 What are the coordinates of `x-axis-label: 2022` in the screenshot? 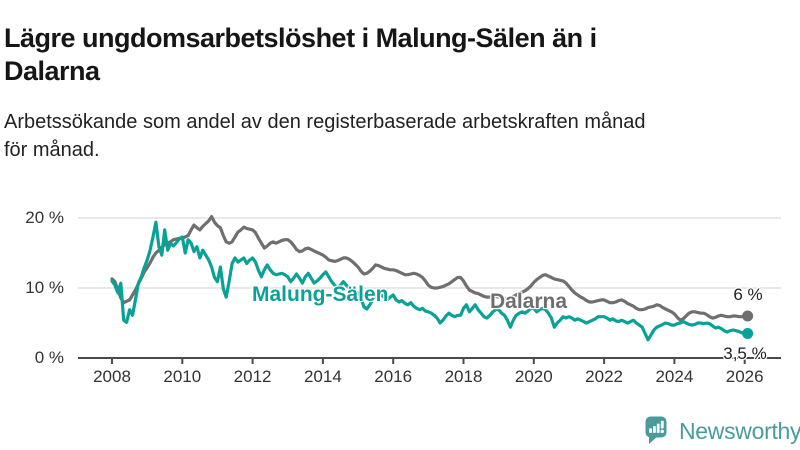 It's located at (604, 376).